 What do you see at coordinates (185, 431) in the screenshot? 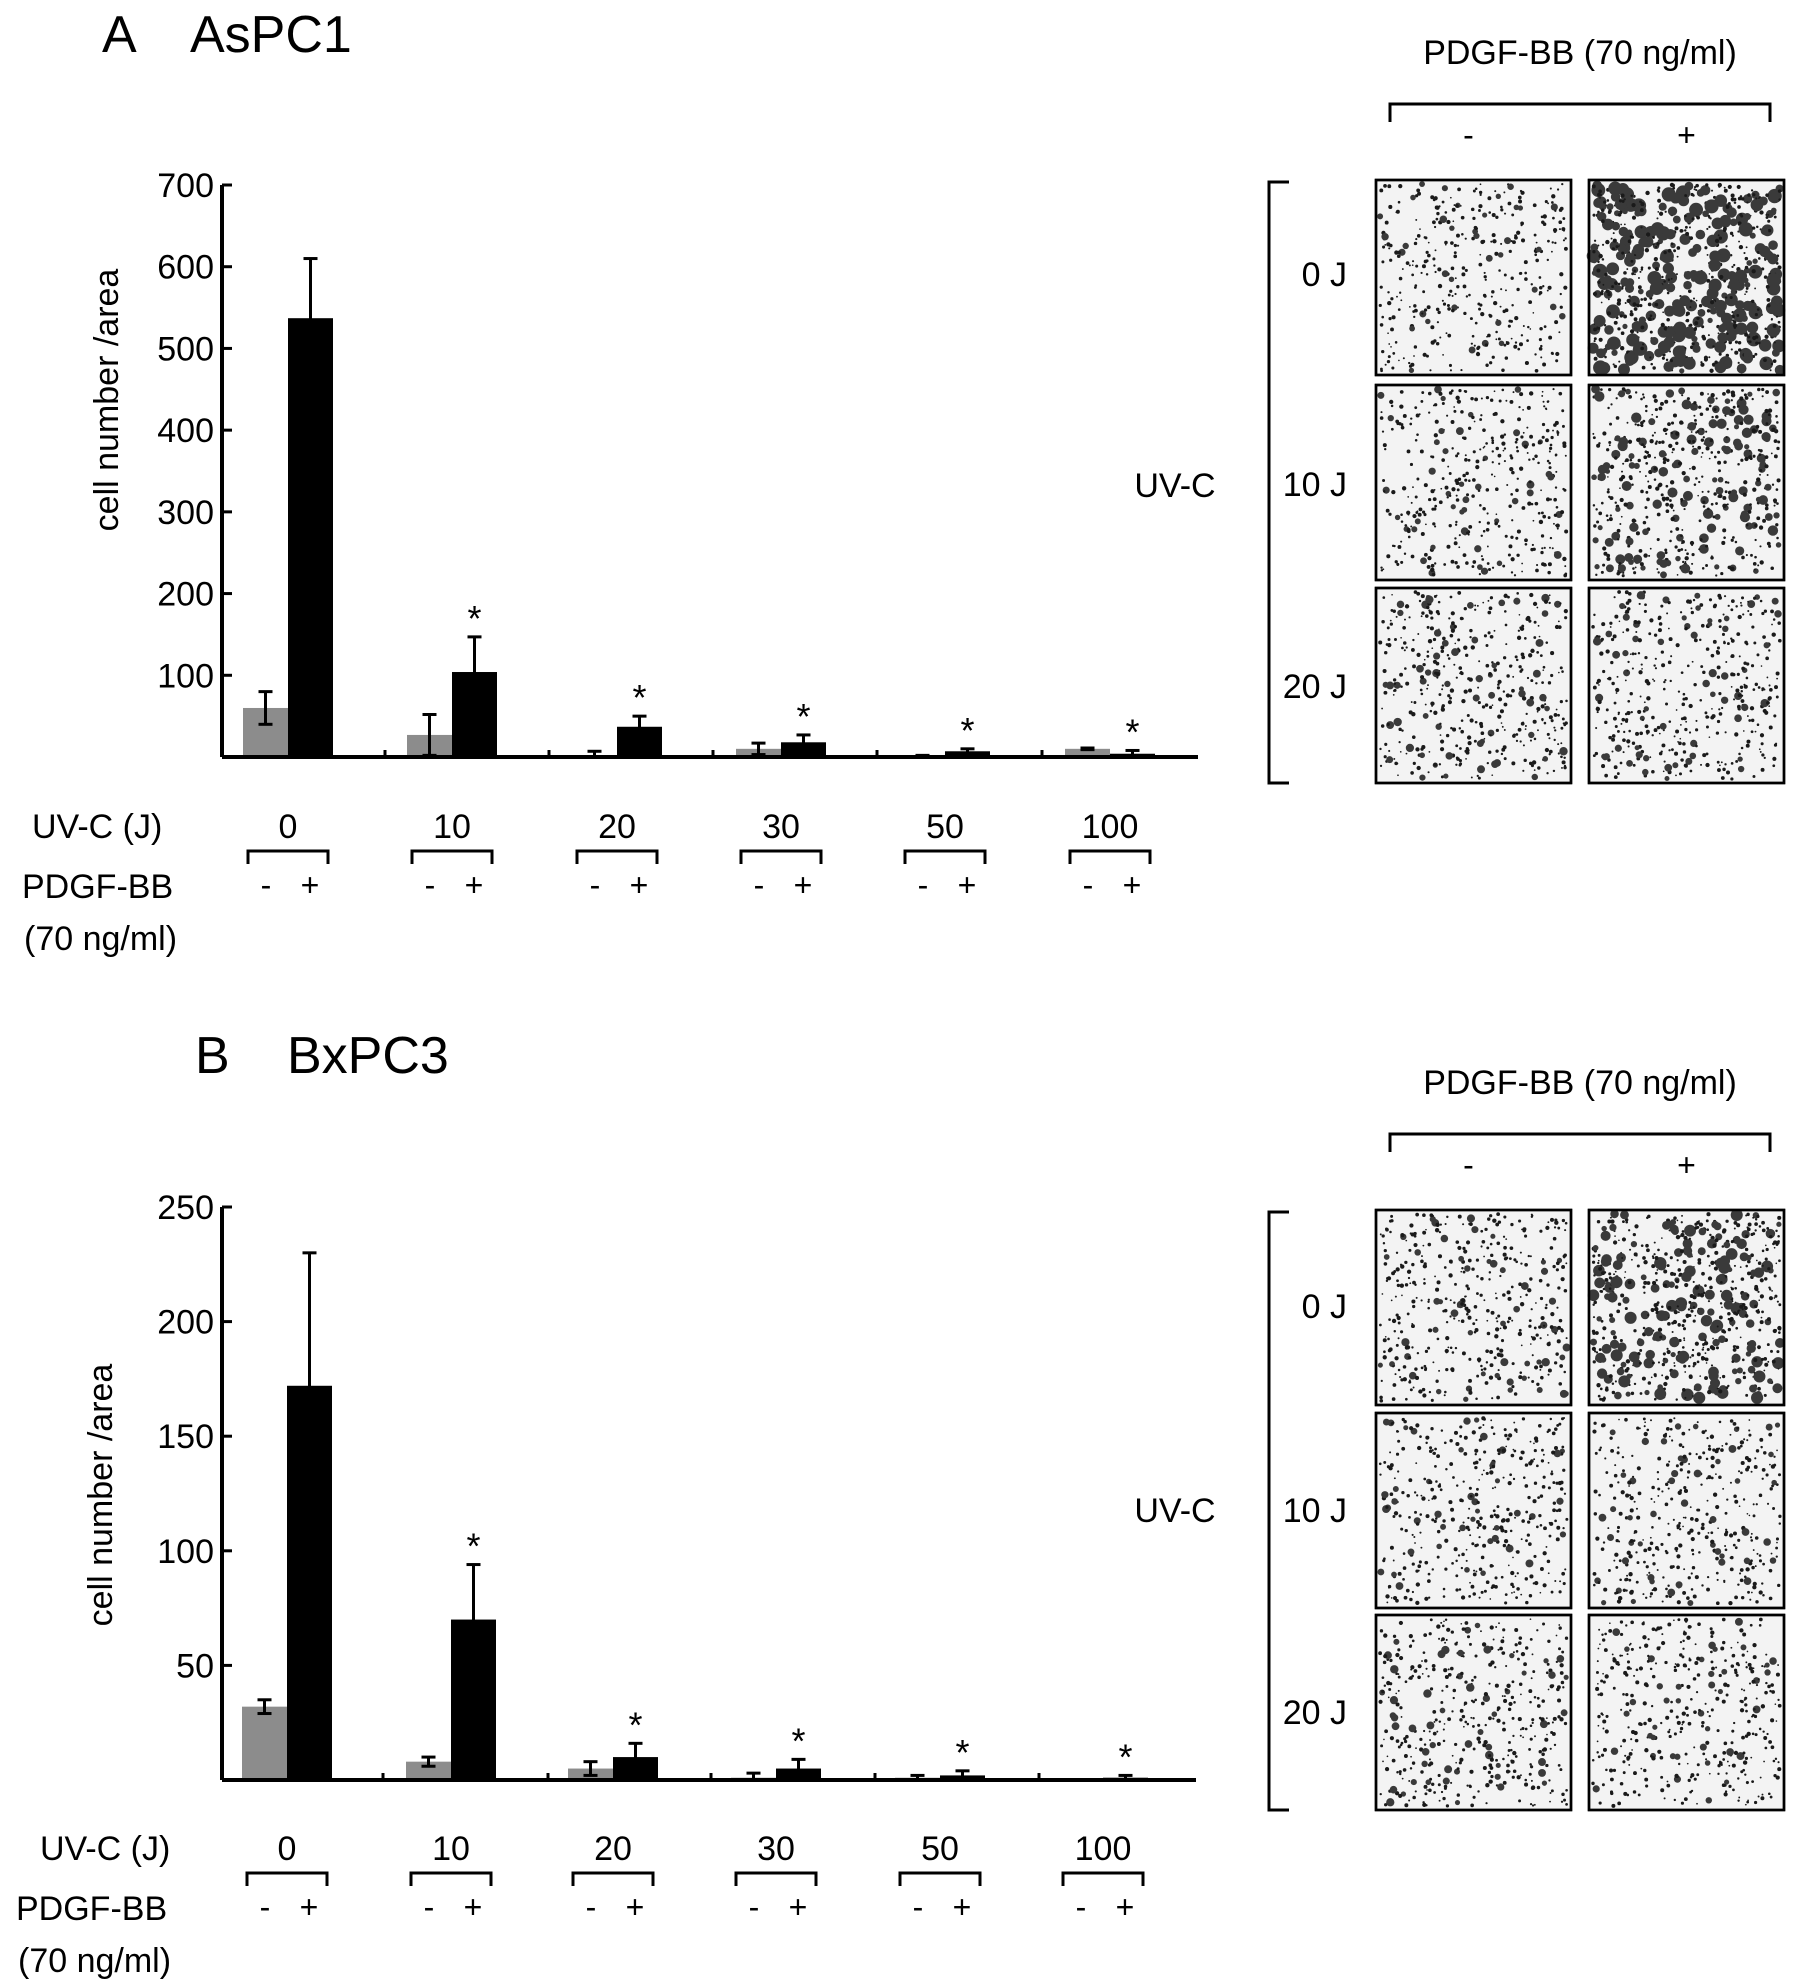
I see `y-tick-label: 400` at bounding box center [185, 431].